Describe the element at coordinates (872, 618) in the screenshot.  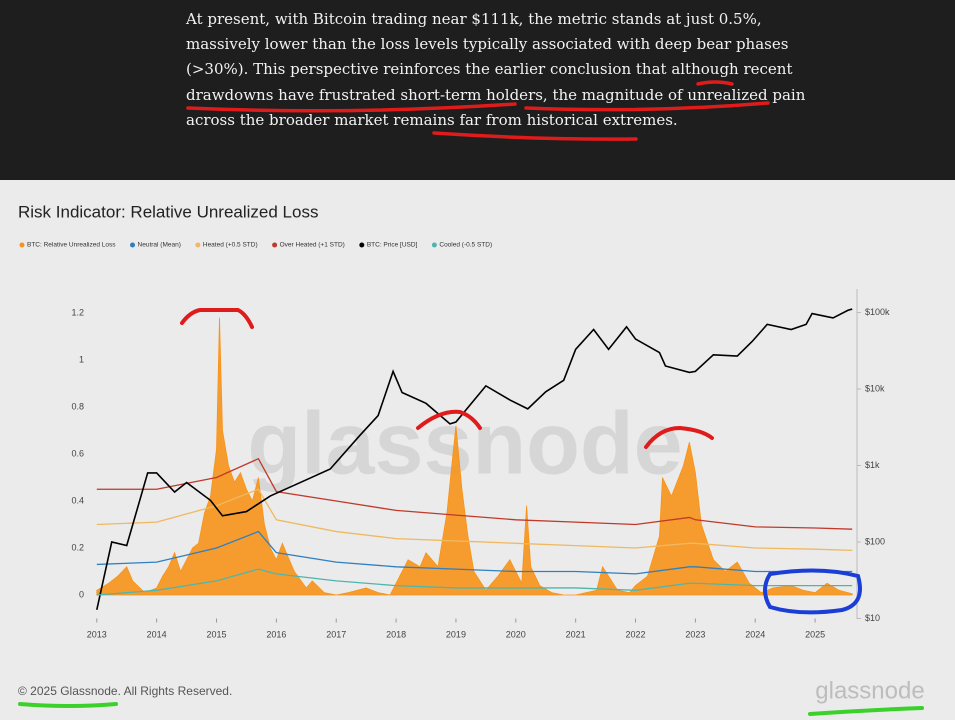
I see `y2-tick-label: $10` at that location.